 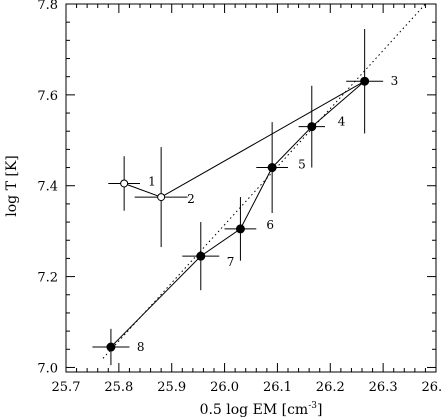 What do you see at coordinates (312, 406) in the screenshot?
I see `x-axis-label-superscript: -3` at bounding box center [312, 406].